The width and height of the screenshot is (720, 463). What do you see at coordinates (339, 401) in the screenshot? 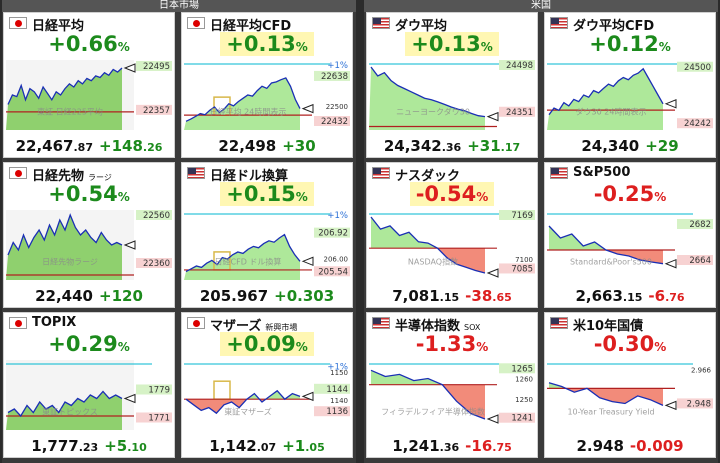
I see `axis-label: 1140` at bounding box center [339, 401].